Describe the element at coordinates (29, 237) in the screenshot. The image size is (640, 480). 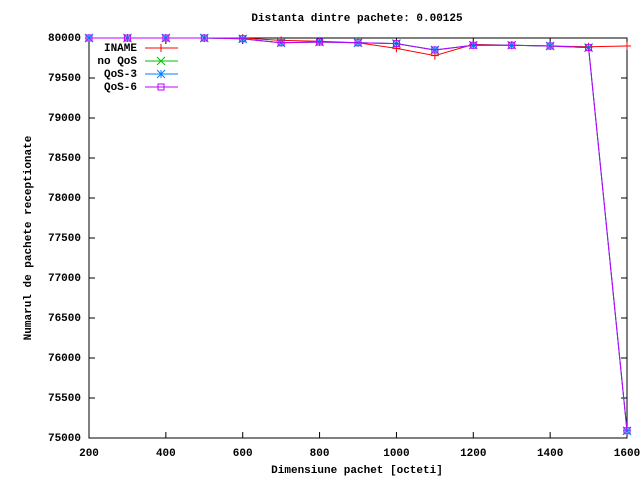
I see `y-axis-label: Numarul de pachete receptionate` at that location.